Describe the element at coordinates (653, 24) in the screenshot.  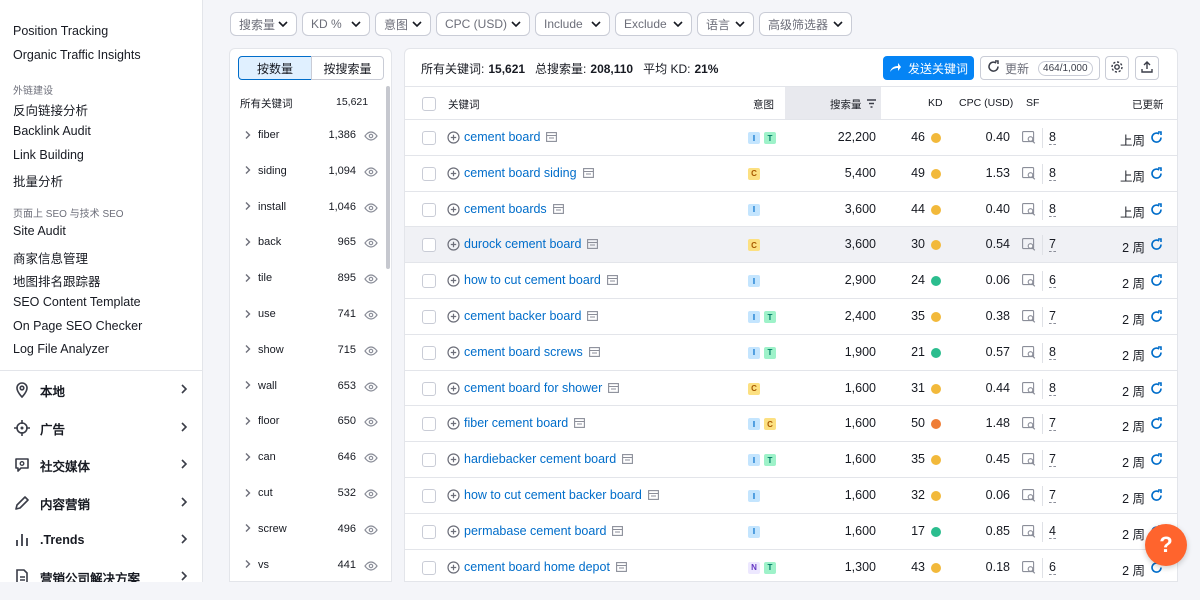
I see `filter-exclude: Exclude` at that location.